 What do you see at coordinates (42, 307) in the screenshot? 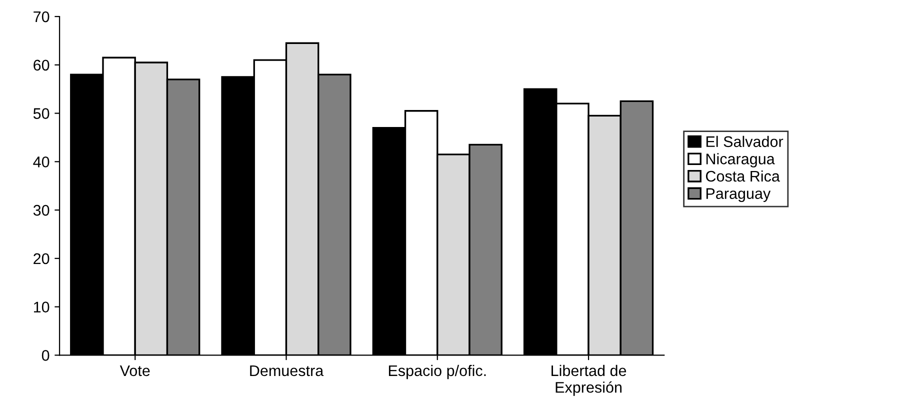
I see `y-tick-label: 10` at bounding box center [42, 307].